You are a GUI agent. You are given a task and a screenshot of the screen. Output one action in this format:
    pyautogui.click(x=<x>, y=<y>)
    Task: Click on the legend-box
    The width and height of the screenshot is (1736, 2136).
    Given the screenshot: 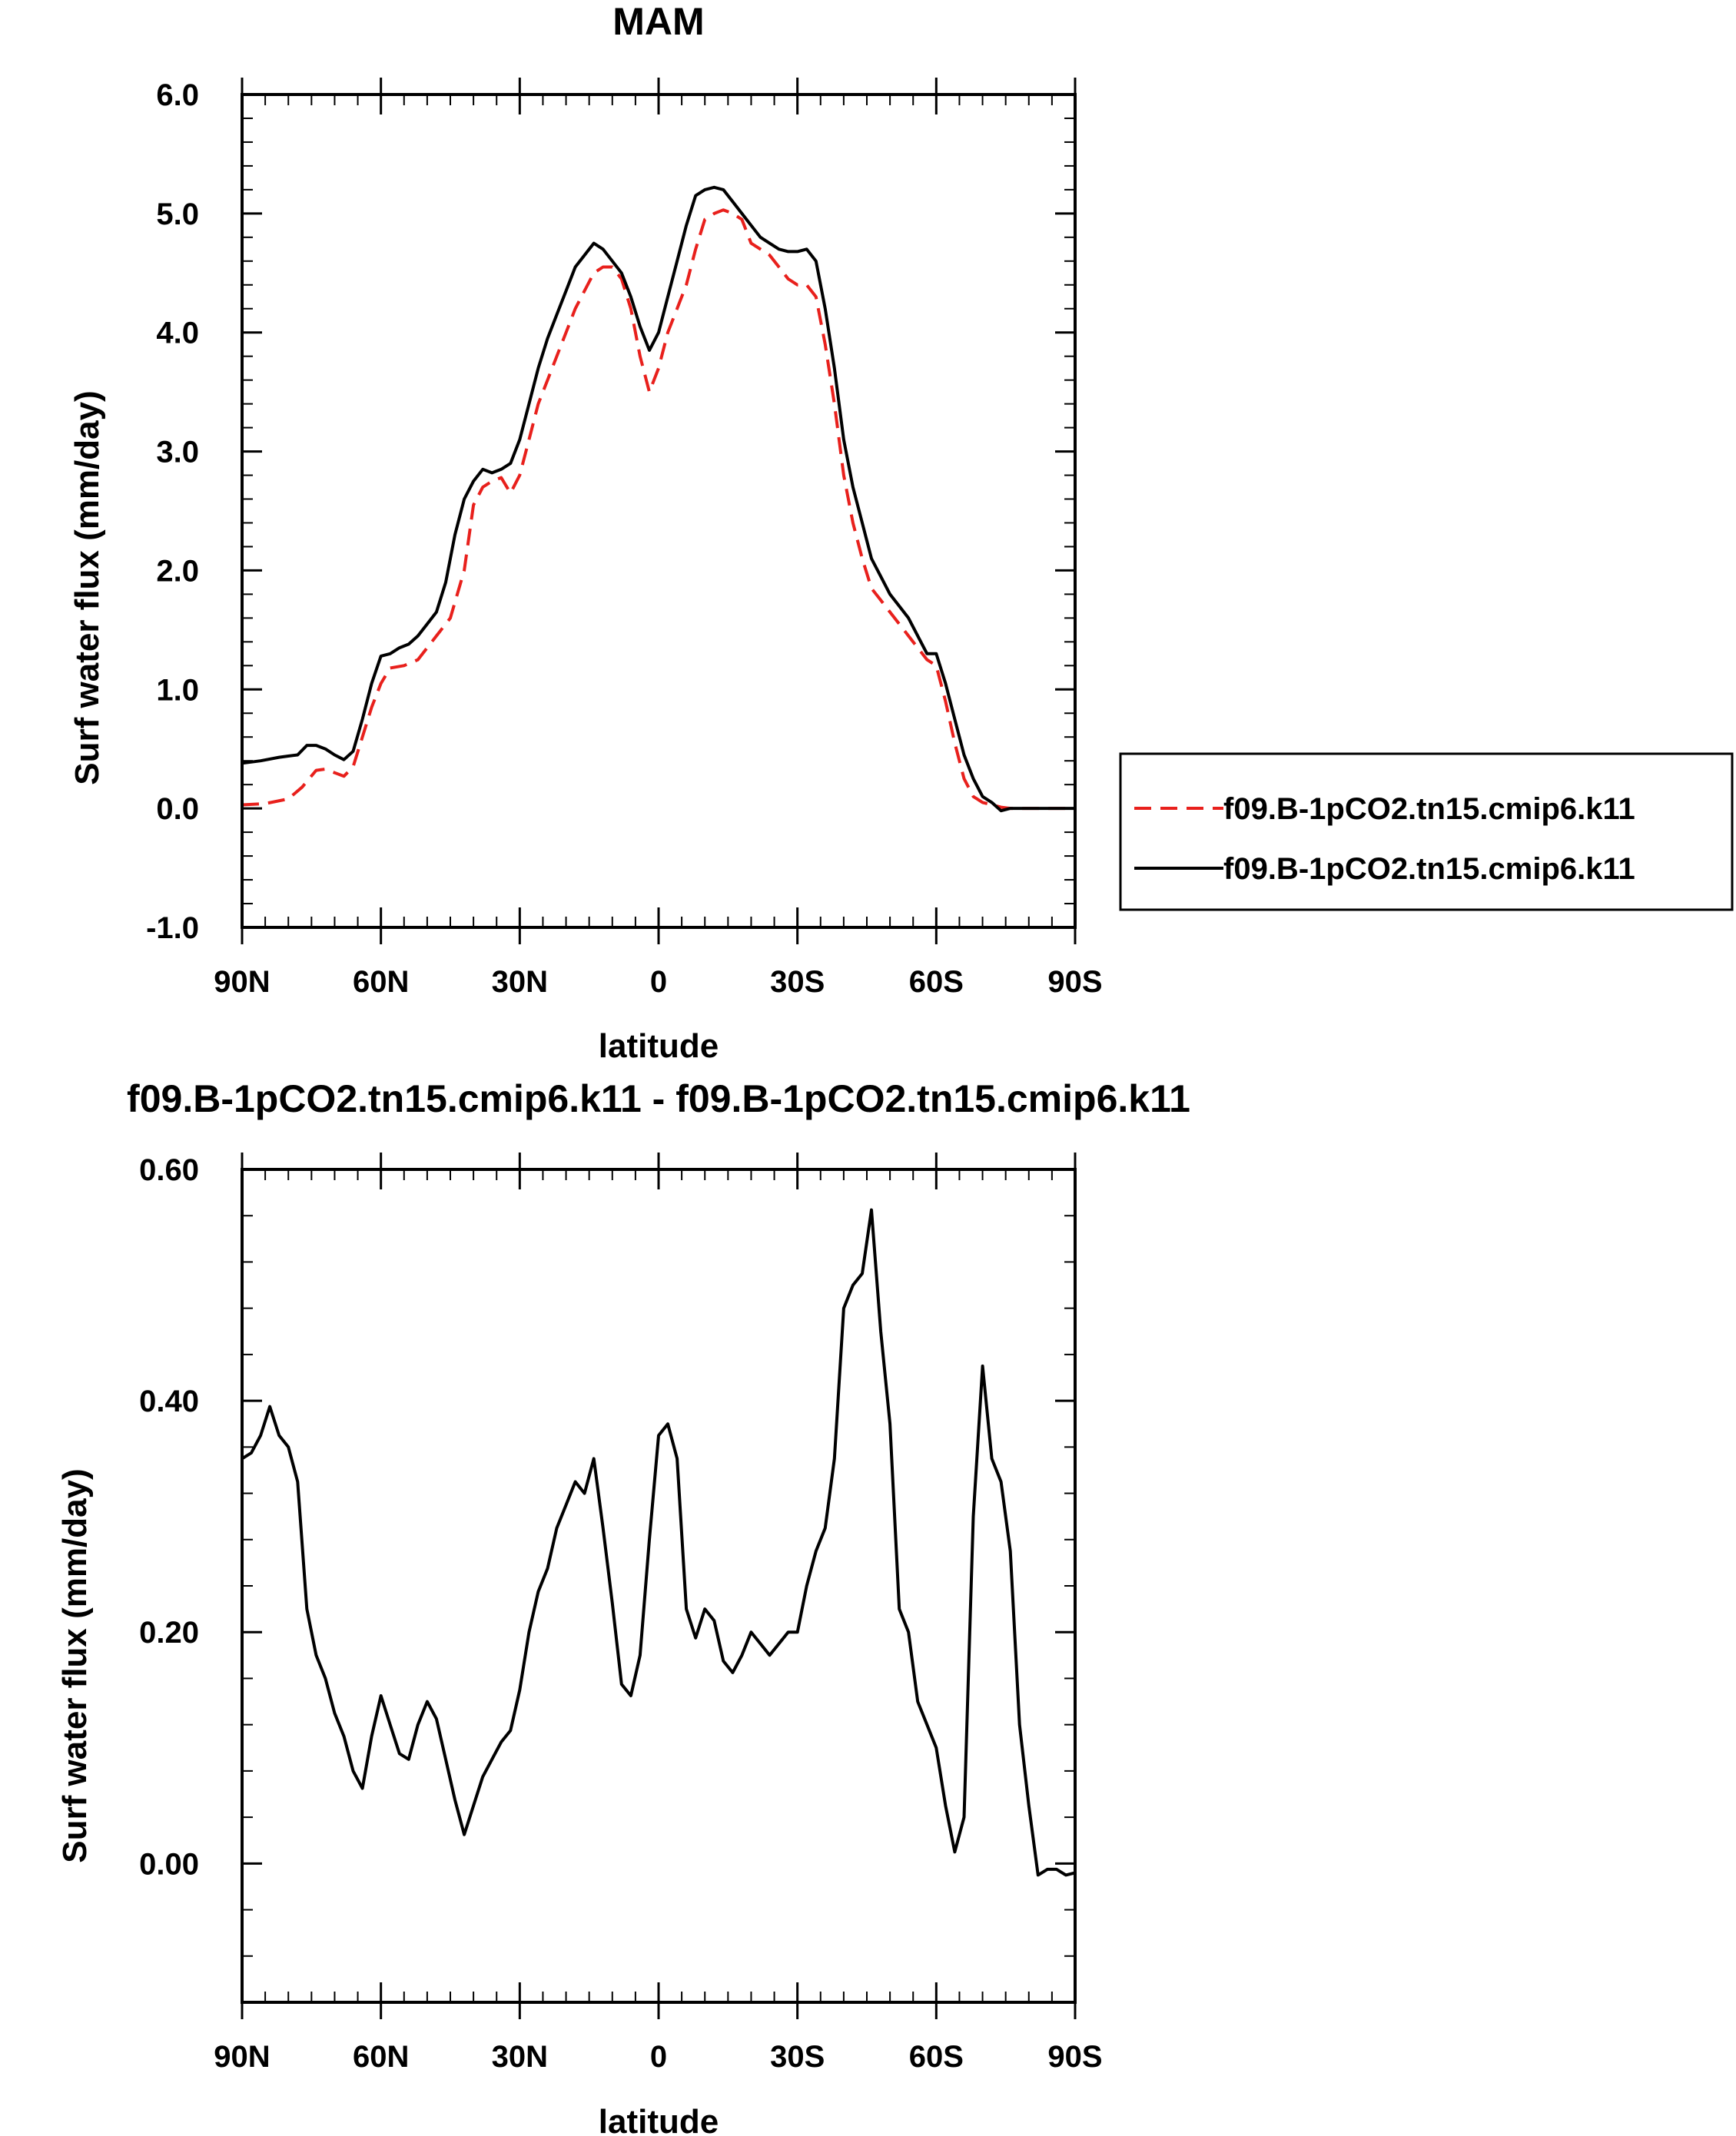 What is the action you would take?
    pyautogui.click(x=1426, y=831)
    